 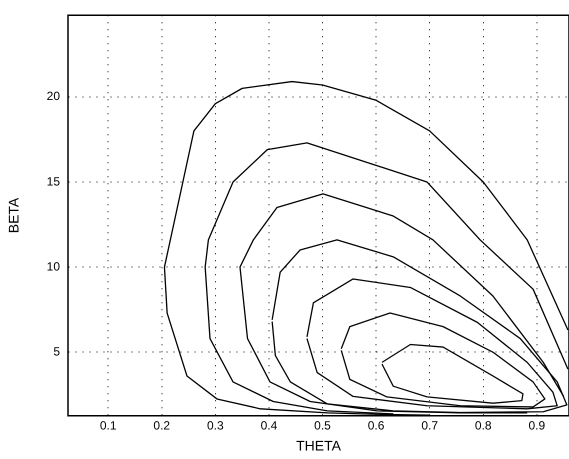 What do you see at coordinates (56, 351) in the screenshot?
I see `y-tick-label: 5` at bounding box center [56, 351].